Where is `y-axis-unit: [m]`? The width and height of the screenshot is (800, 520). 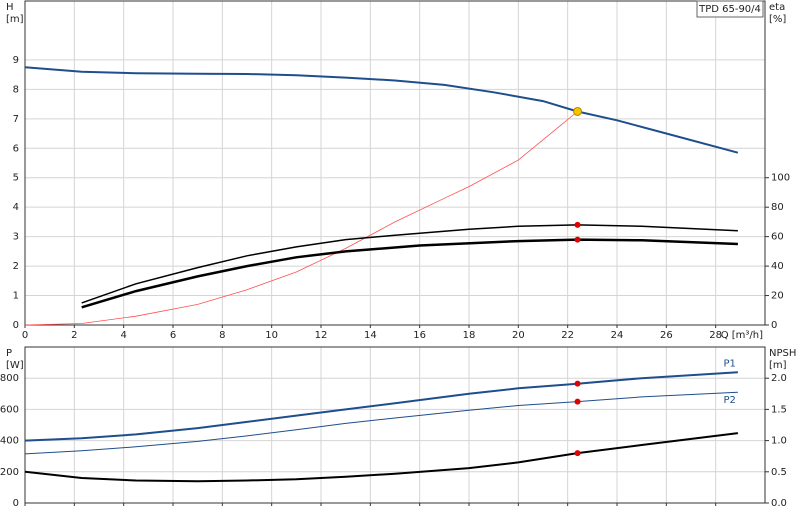 y-axis-unit: [m] is located at coordinates (15, 19).